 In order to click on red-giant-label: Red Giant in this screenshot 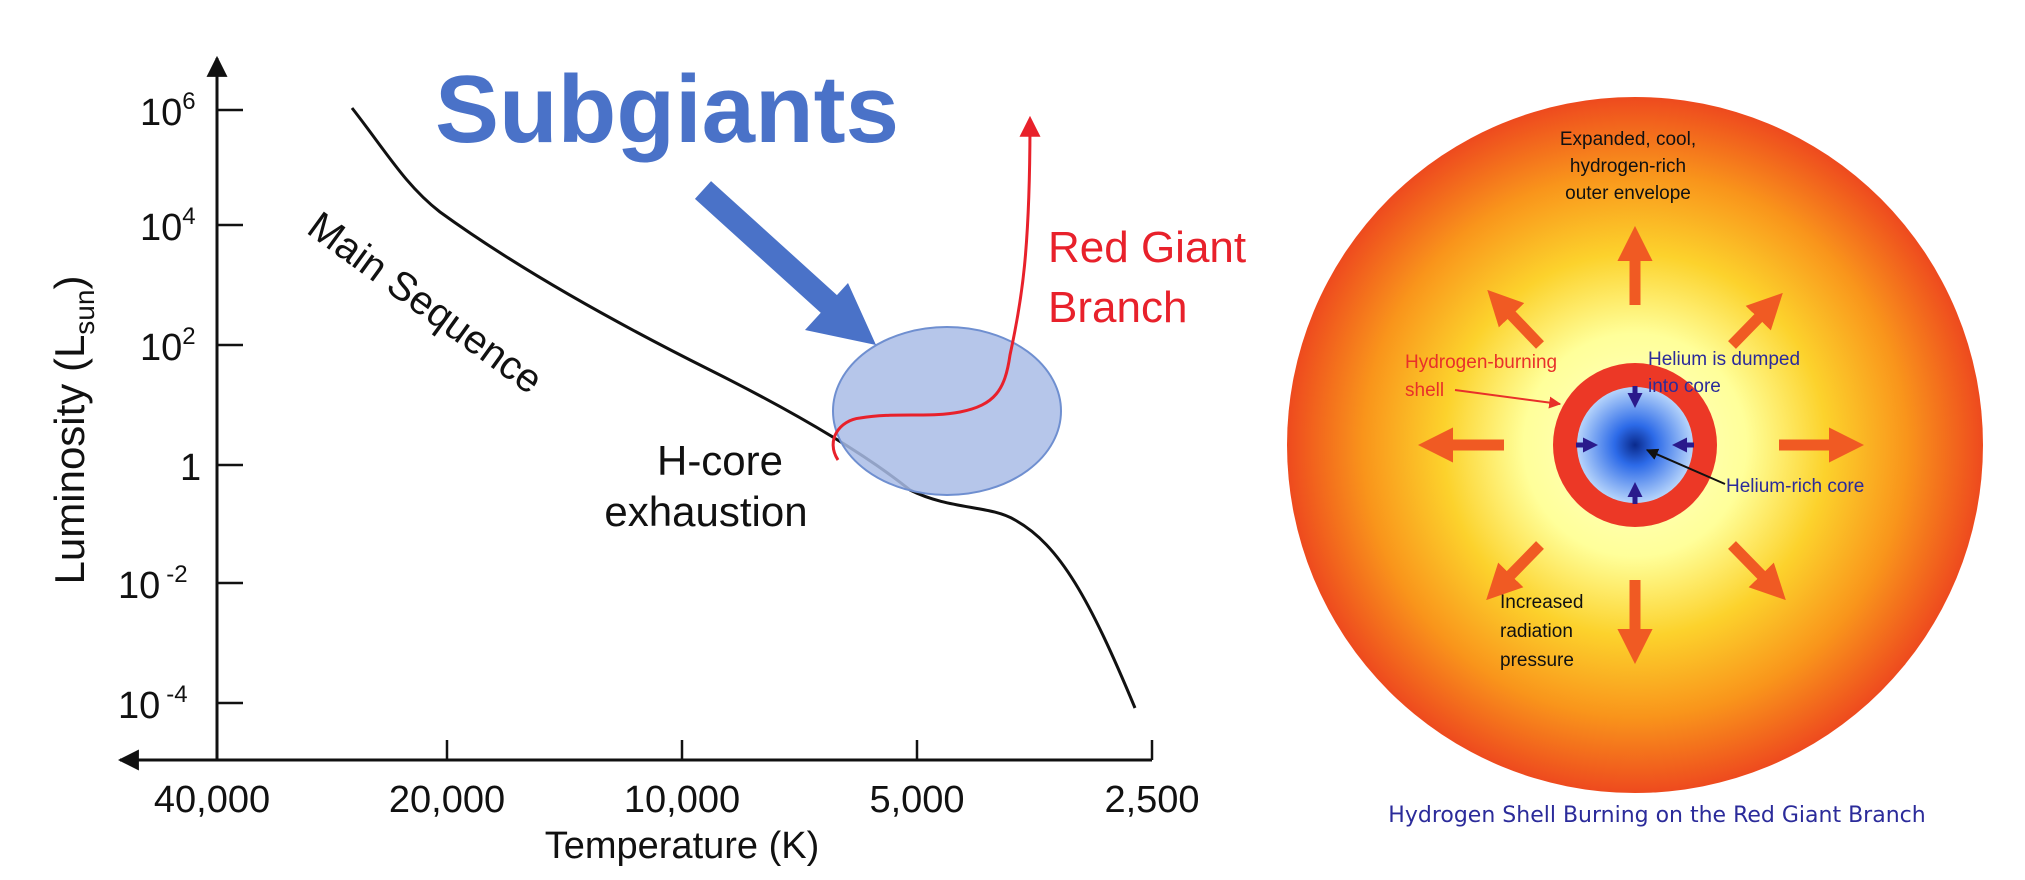, I will do `click(1147, 247)`.